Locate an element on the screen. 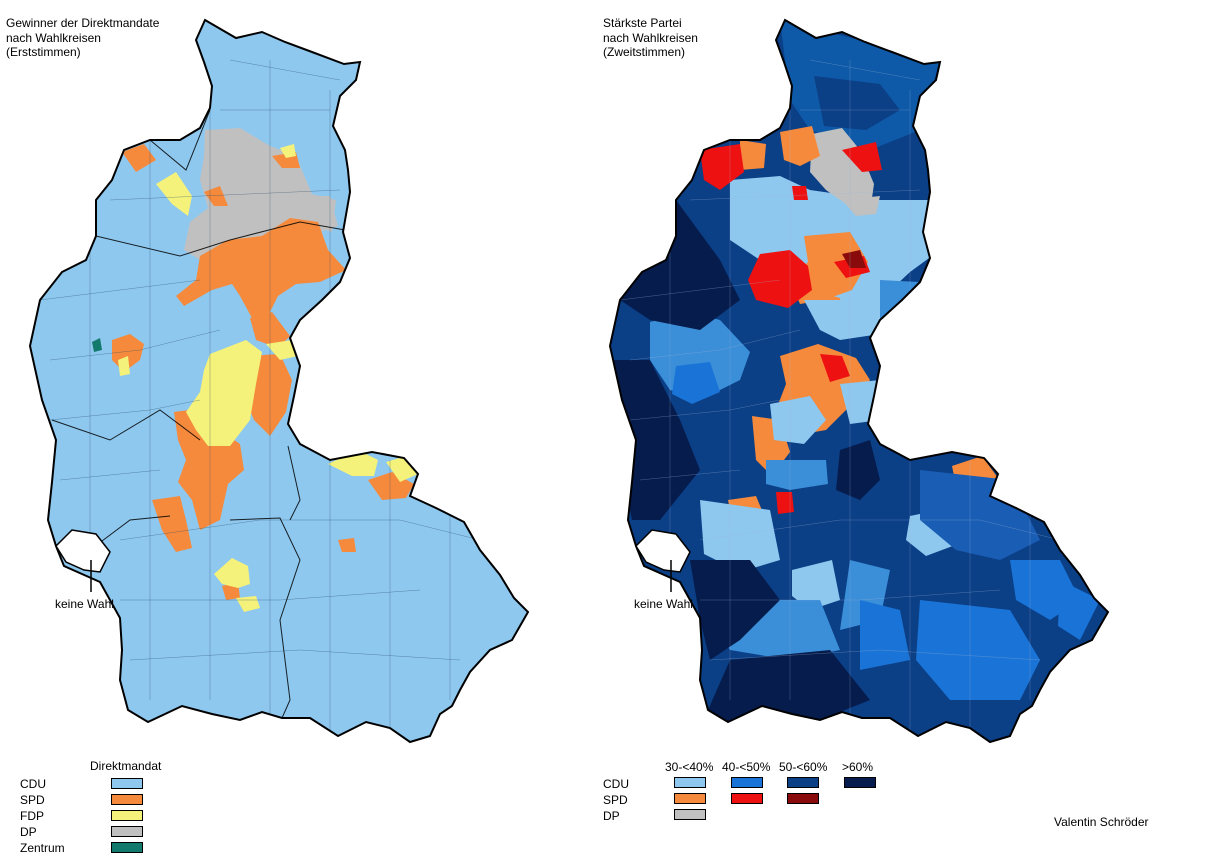  legend-label-zentrum: Zentrum is located at coordinates (42, 848).